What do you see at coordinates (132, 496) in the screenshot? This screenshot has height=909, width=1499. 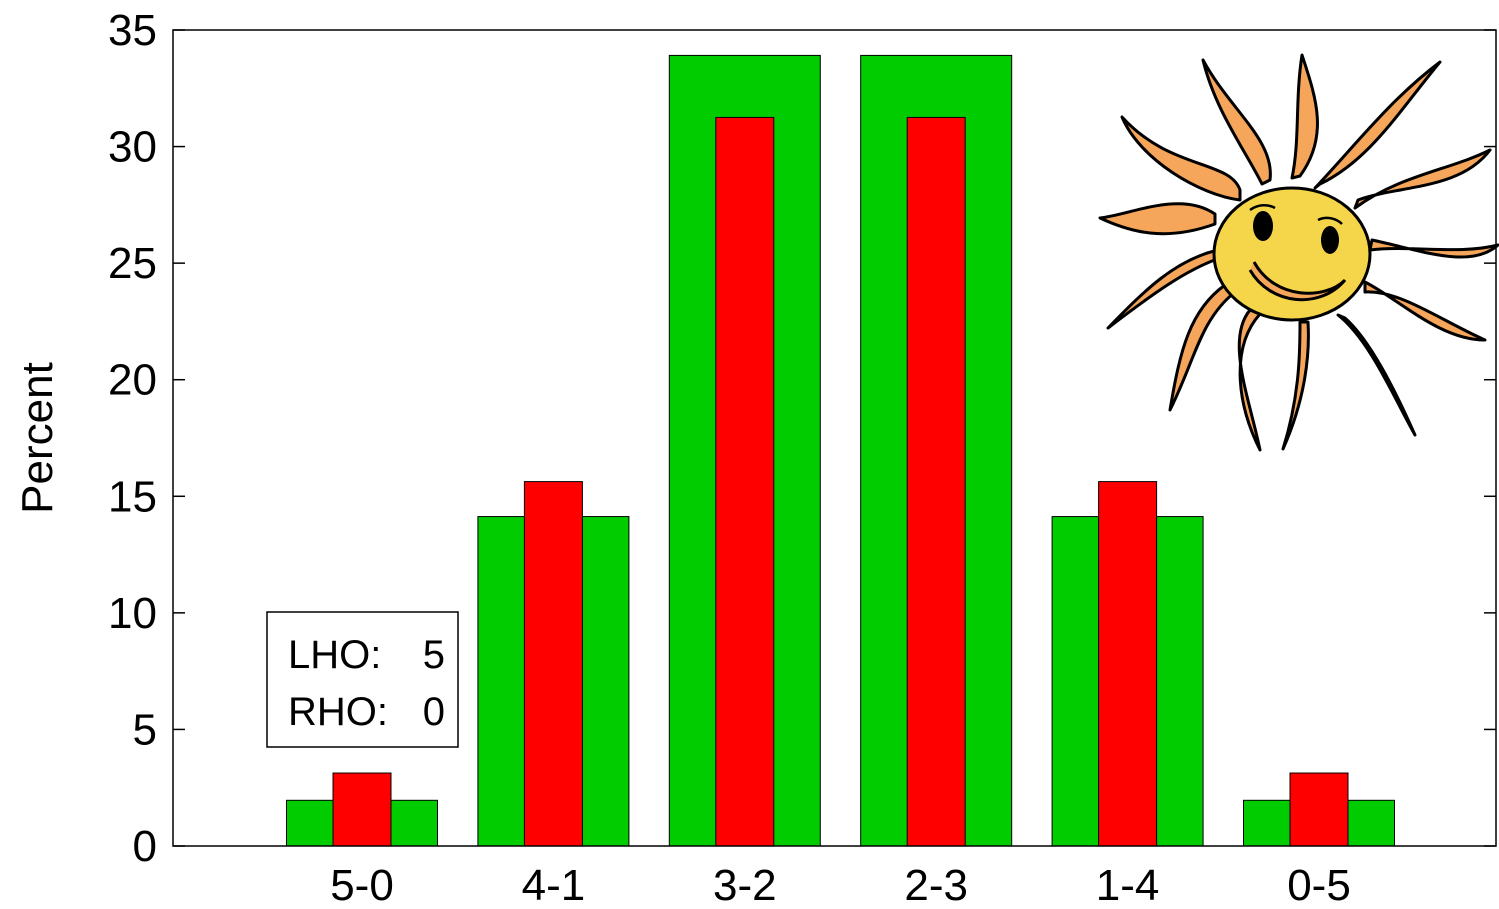 I see `y-tick-label-15: 15` at bounding box center [132, 496].